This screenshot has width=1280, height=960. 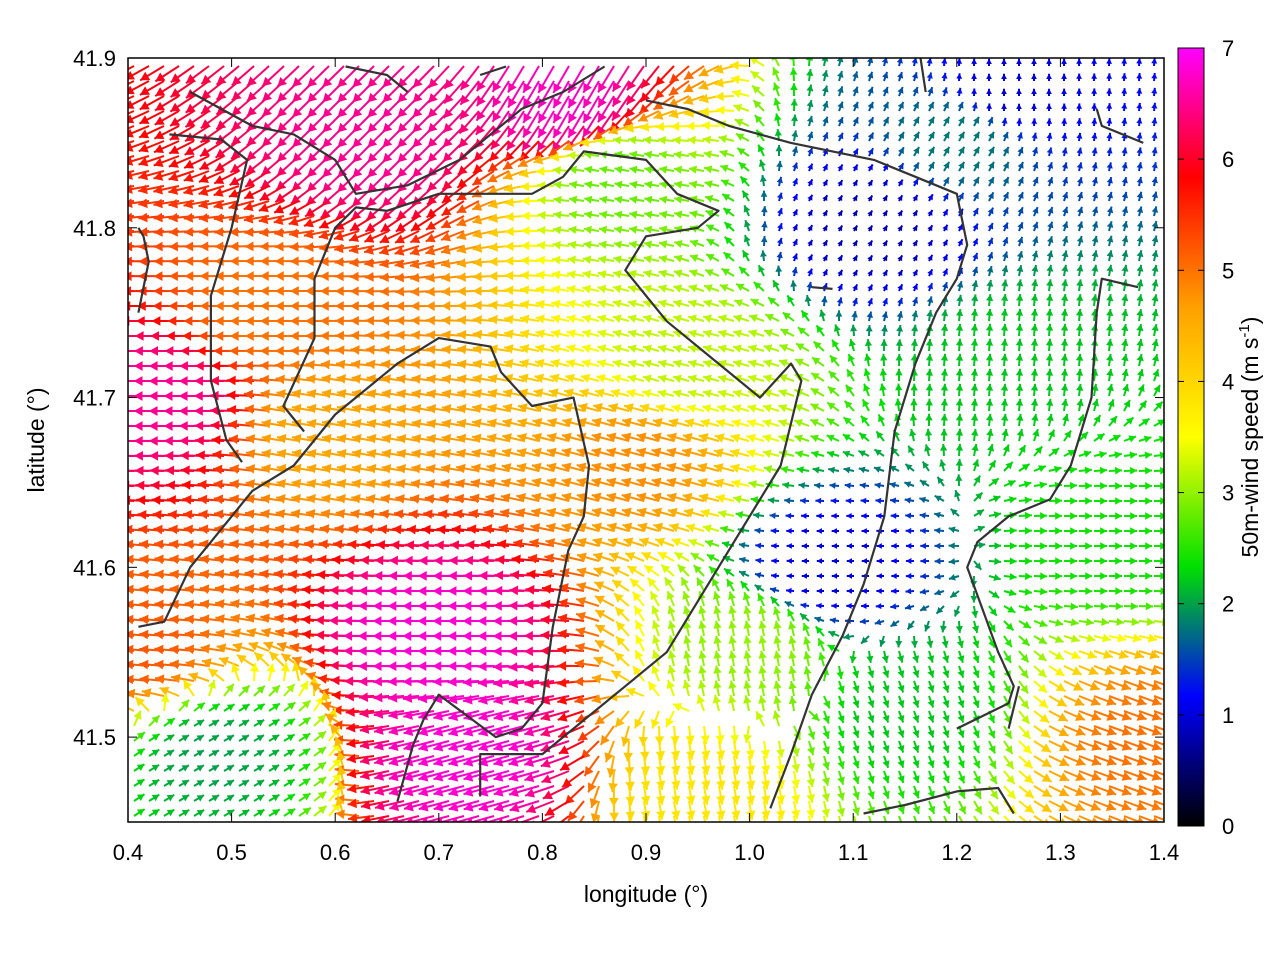 What do you see at coordinates (1228, 826) in the screenshot?
I see `colorbar-tick-label: 0` at bounding box center [1228, 826].